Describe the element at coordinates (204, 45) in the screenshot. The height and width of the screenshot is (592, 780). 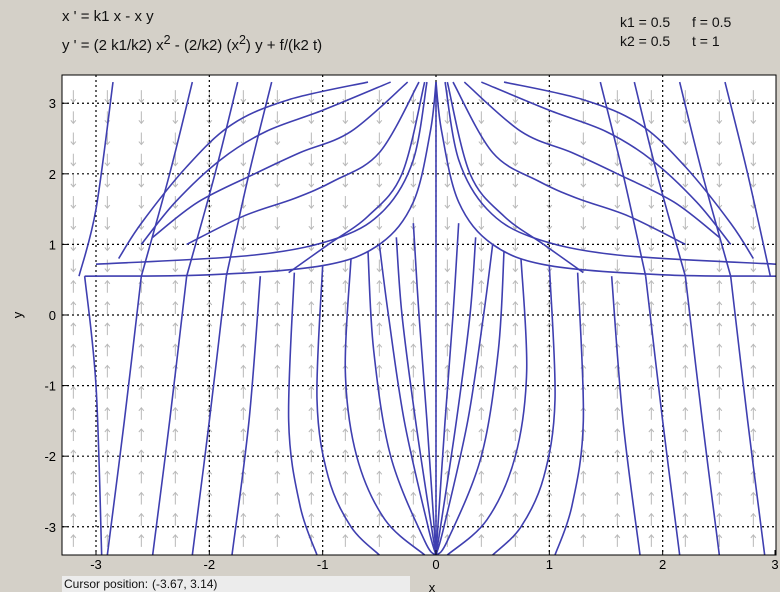
I see `equation-y-part2: - (2/k2) (x` at that location.